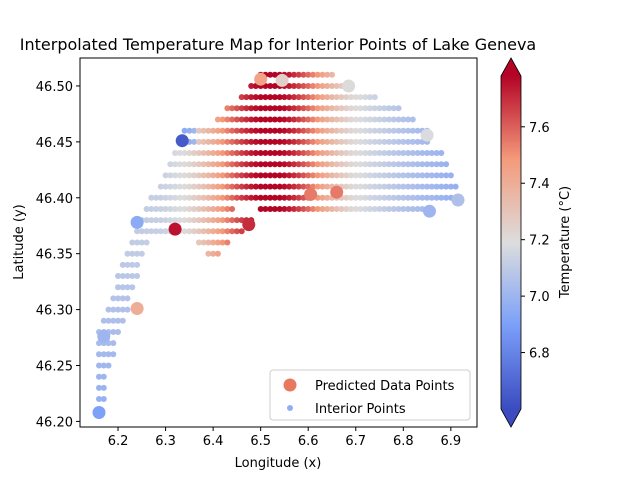 Image resolution: width=640 pixels, height=480 pixels. I want to click on legend-marker-predicted, so click(290, 385).